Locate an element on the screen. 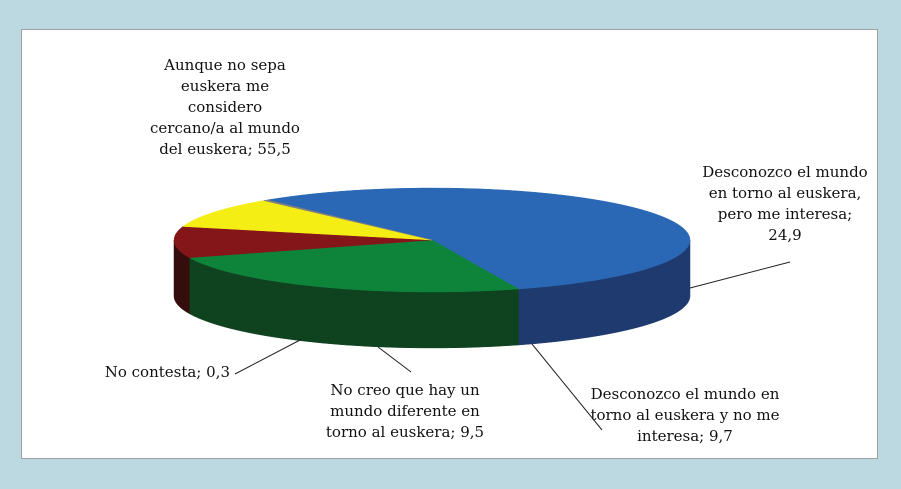  slice-label-no-contesta: No contesta; 0,3 is located at coordinates (167, 372).